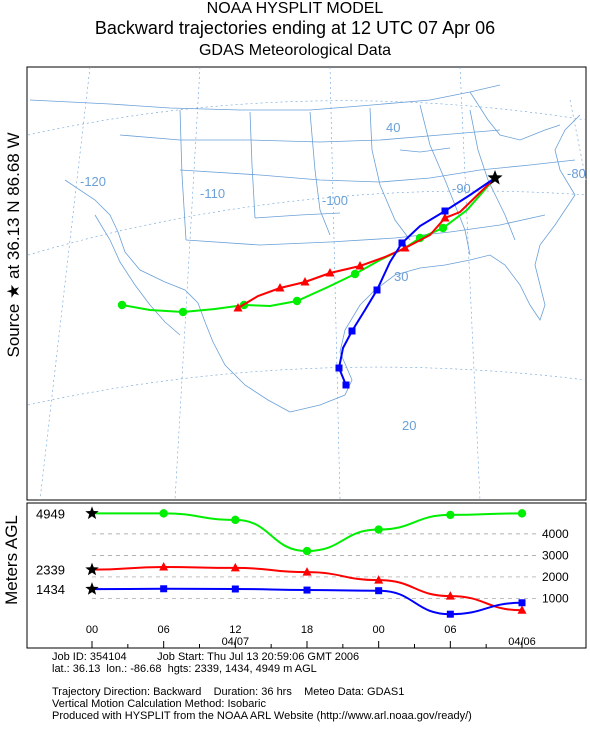 This screenshot has height=730, width=590. I want to click on start-height-label: 1434, so click(50, 589).